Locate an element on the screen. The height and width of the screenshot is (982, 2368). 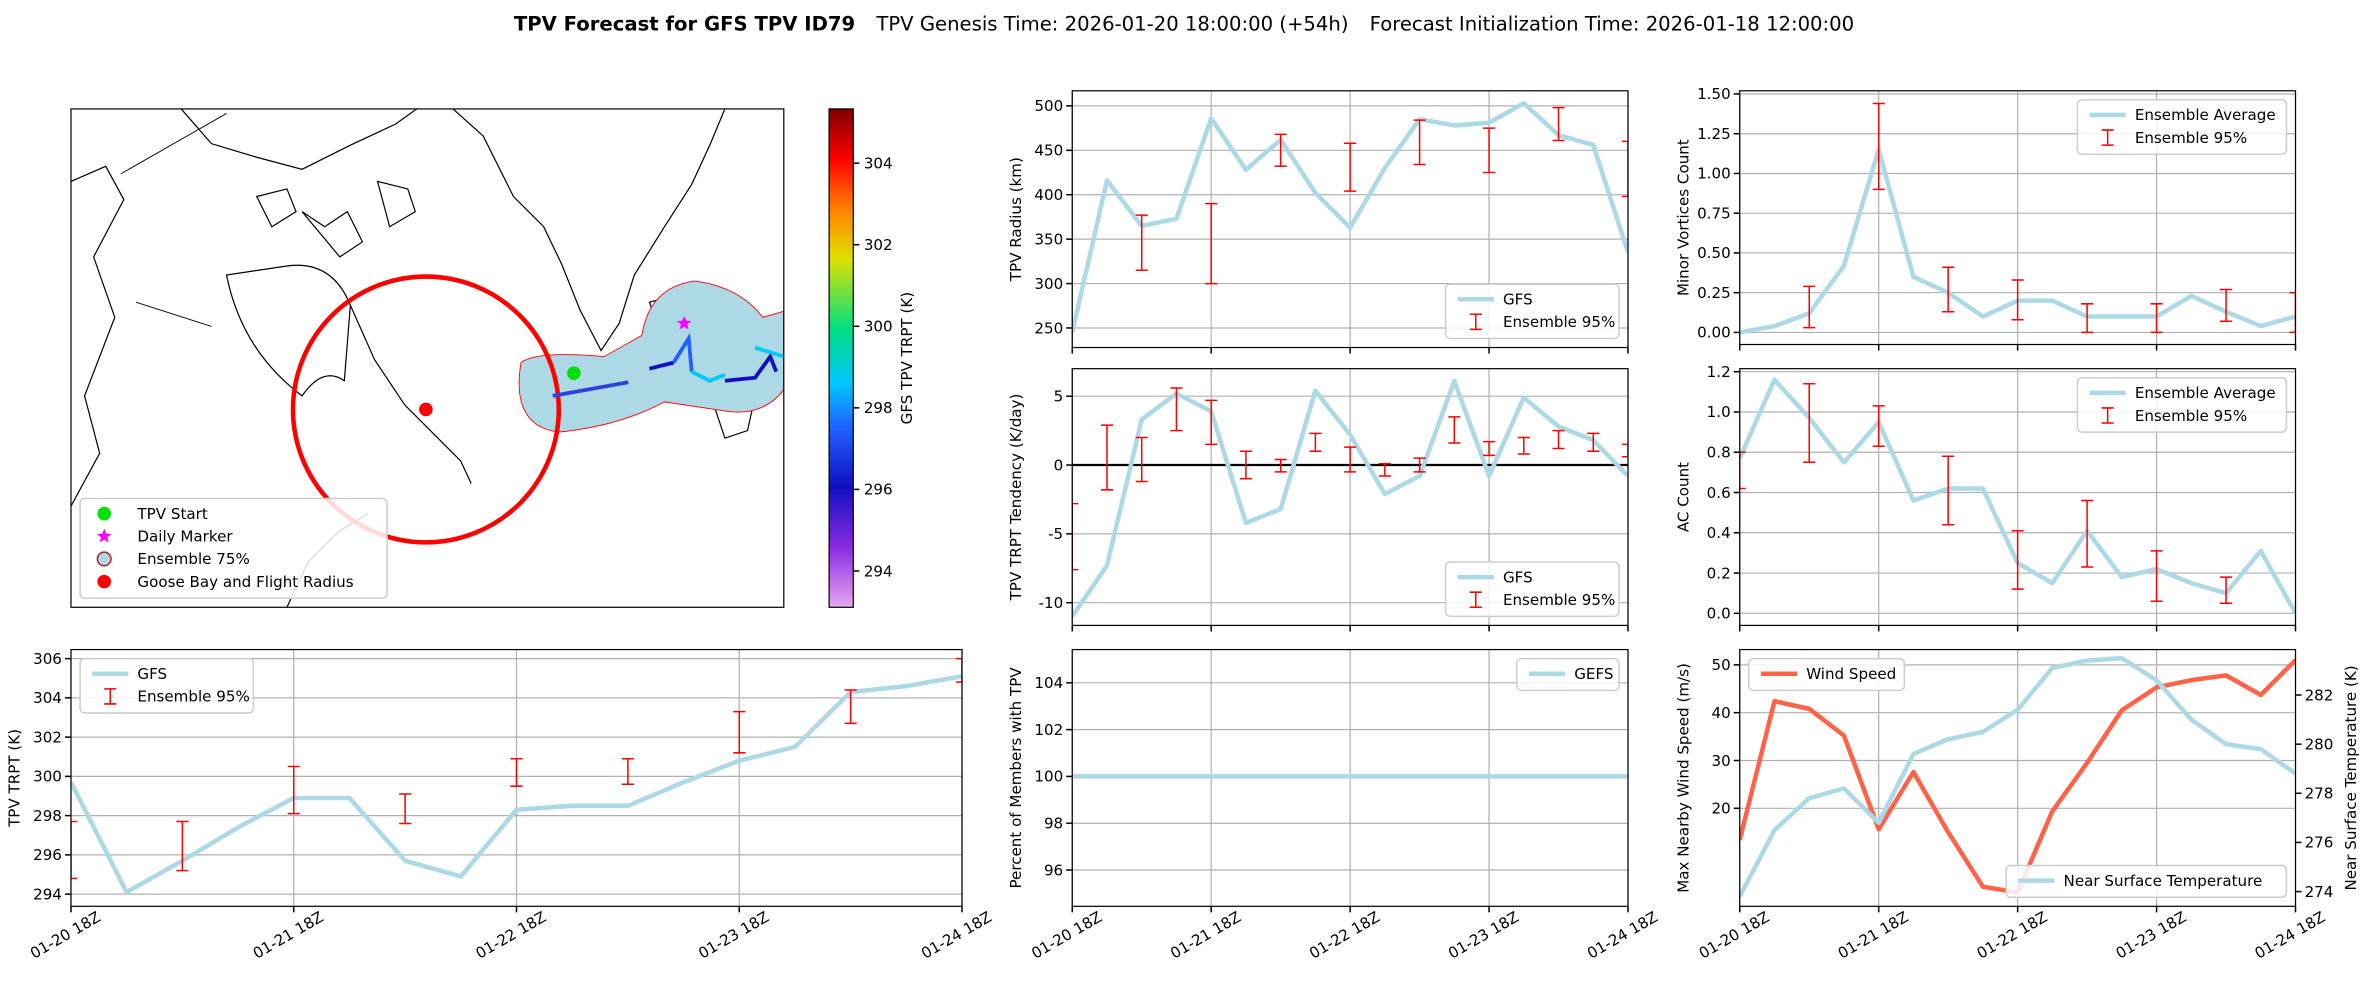
y-tick-label: 296 is located at coordinates (47, 855).